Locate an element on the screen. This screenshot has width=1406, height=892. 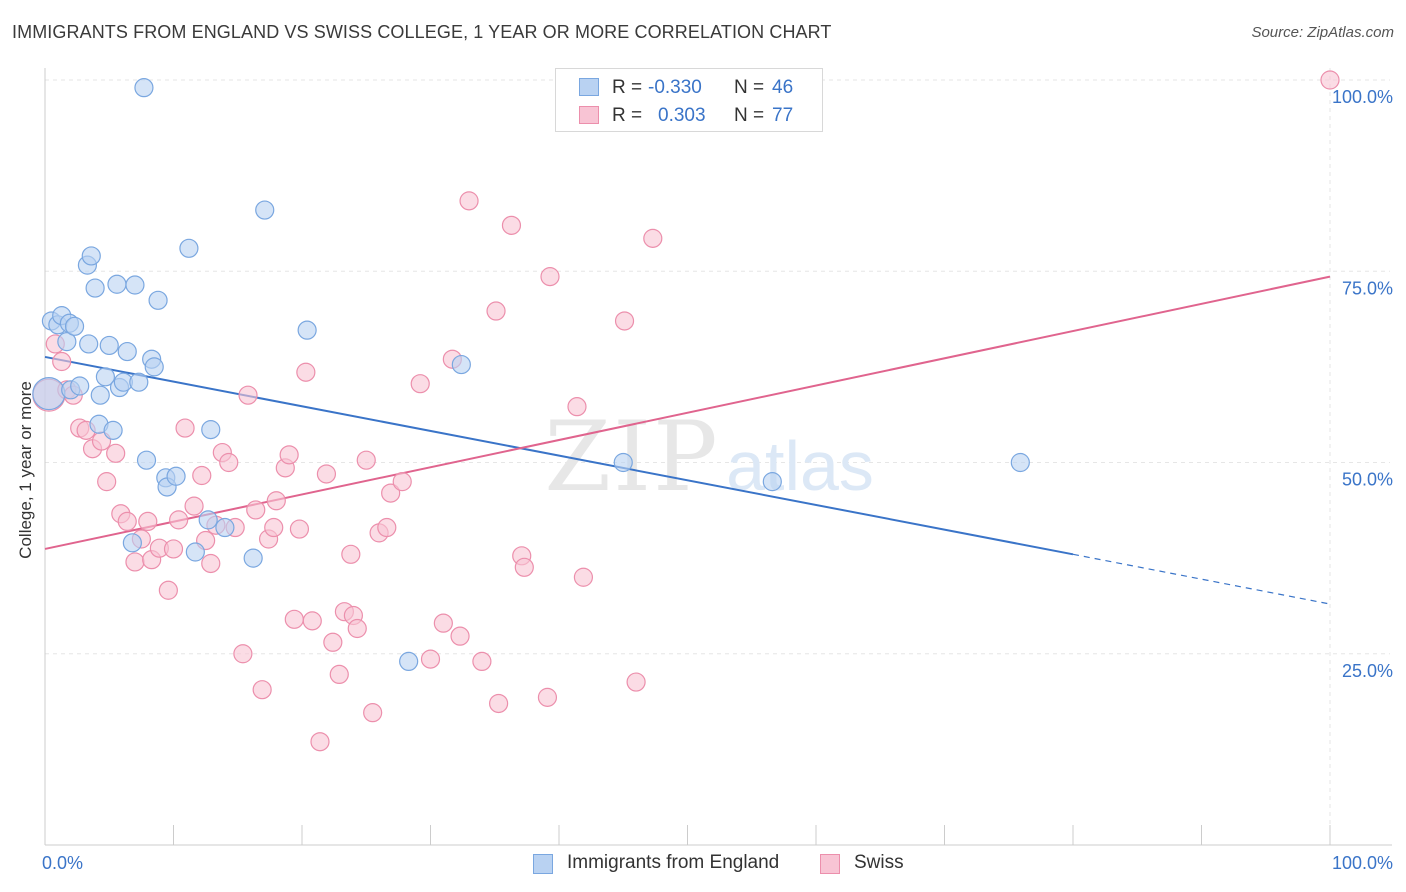
watermark-atlas: atlas is located at coordinates (800, 466).